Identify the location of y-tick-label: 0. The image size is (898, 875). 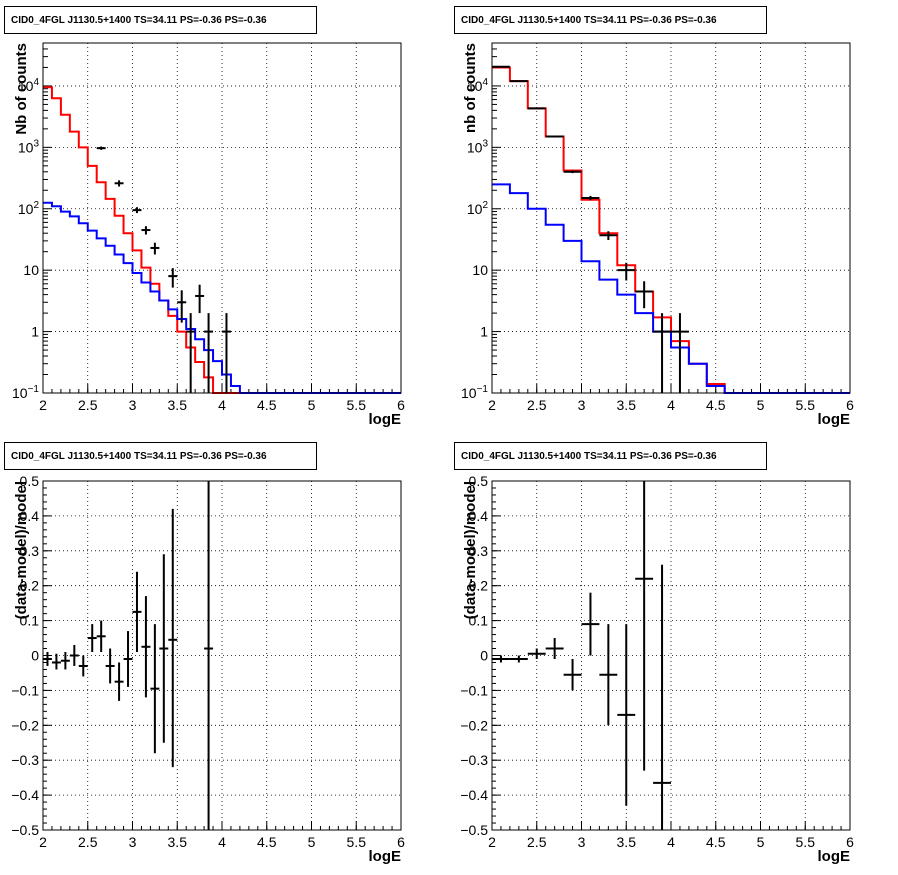
(484, 656).